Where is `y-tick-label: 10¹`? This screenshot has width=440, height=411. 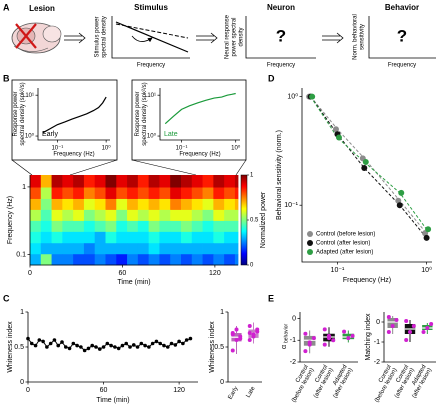
y-tick-label: 10¹ is located at coordinates (29, 96).